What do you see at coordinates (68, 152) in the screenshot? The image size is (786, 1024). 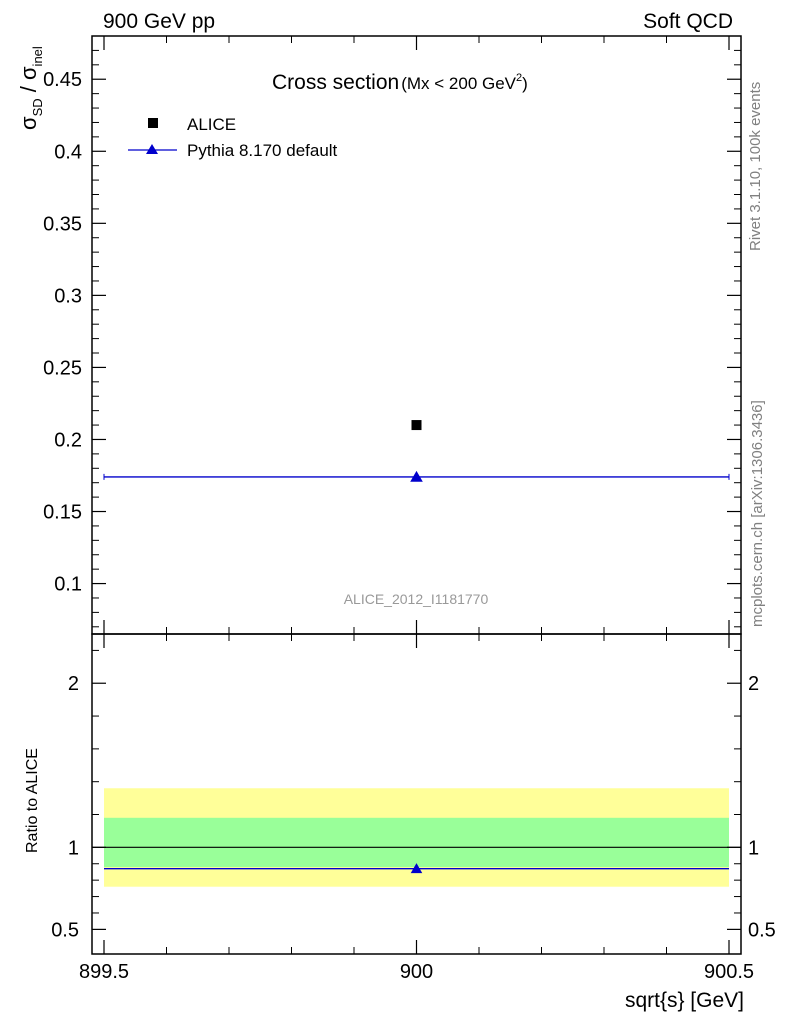 I see `main-y-tick-label: 0.4` at bounding box center [68, 152].